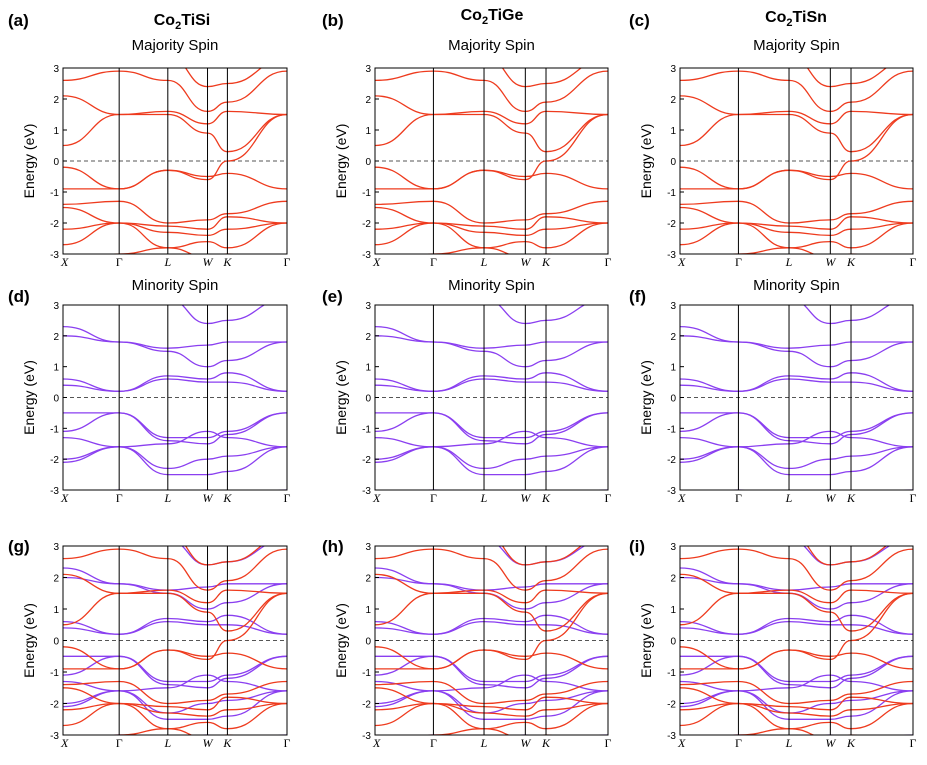  Describe the element at coordinates (182, 22) in the screenshot. I see `svg-text: Co2TiSi` at that location.